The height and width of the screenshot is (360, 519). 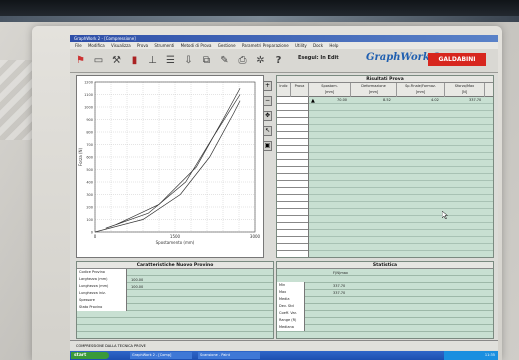 I want to click on stat-label: Mediana, so click(x=286, y=327).